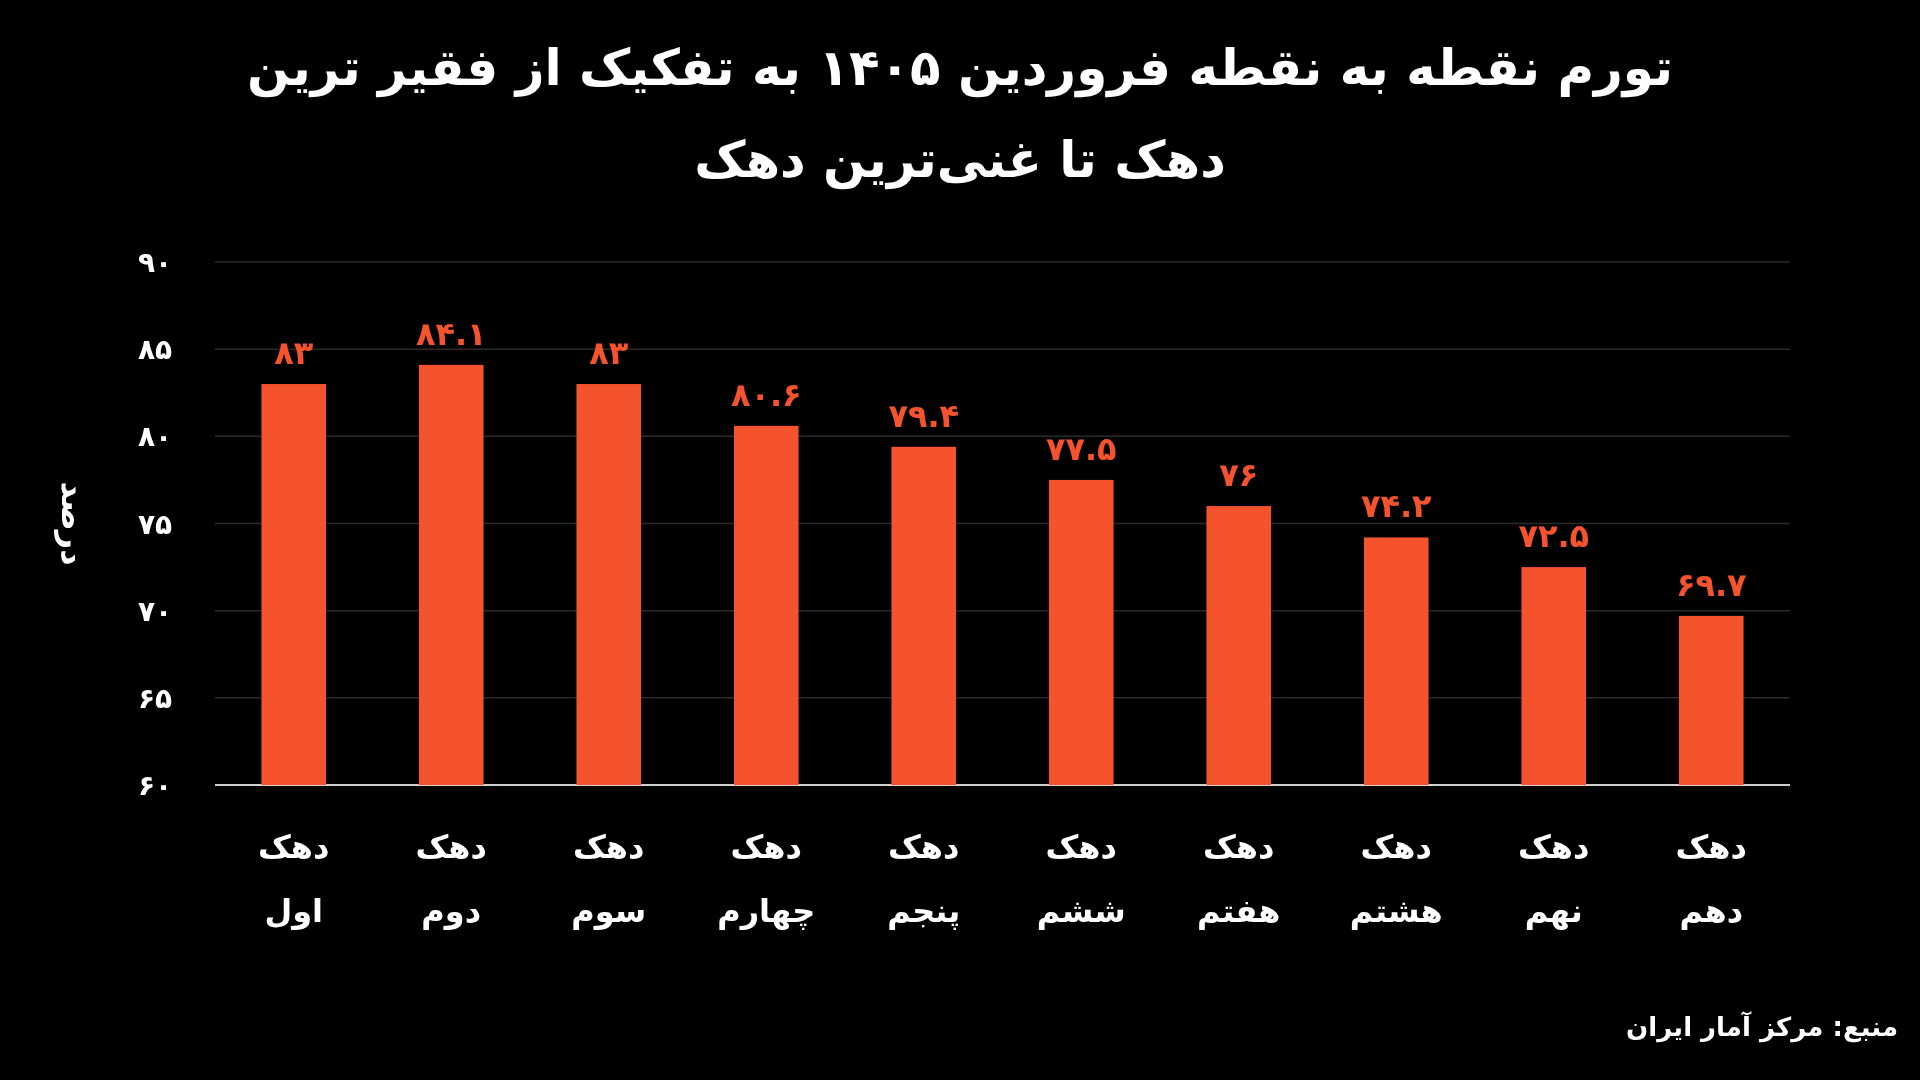  Describe the element at coordinates (1554, 879) in the screenshot. I see `x-tick-label: دهک نهم` at that location.